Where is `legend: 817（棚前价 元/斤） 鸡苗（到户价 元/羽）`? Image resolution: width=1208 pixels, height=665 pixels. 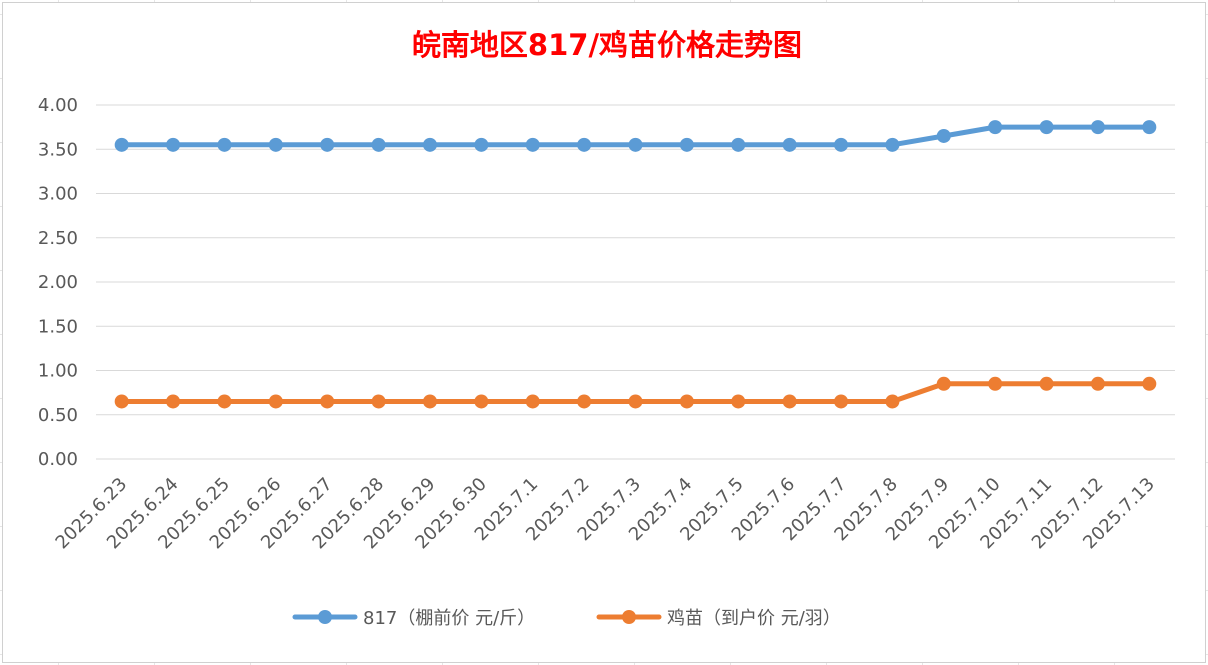
legend: 817（棚前价 元/斤） 鸡苗（到户价 元/羽） is located at coordinates (566, 618).